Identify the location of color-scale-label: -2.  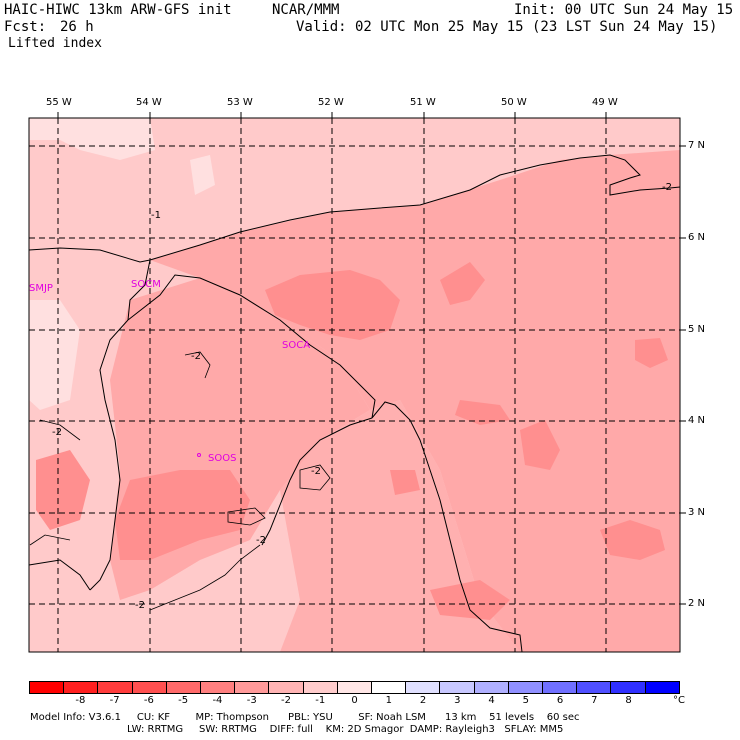
(285, 700).